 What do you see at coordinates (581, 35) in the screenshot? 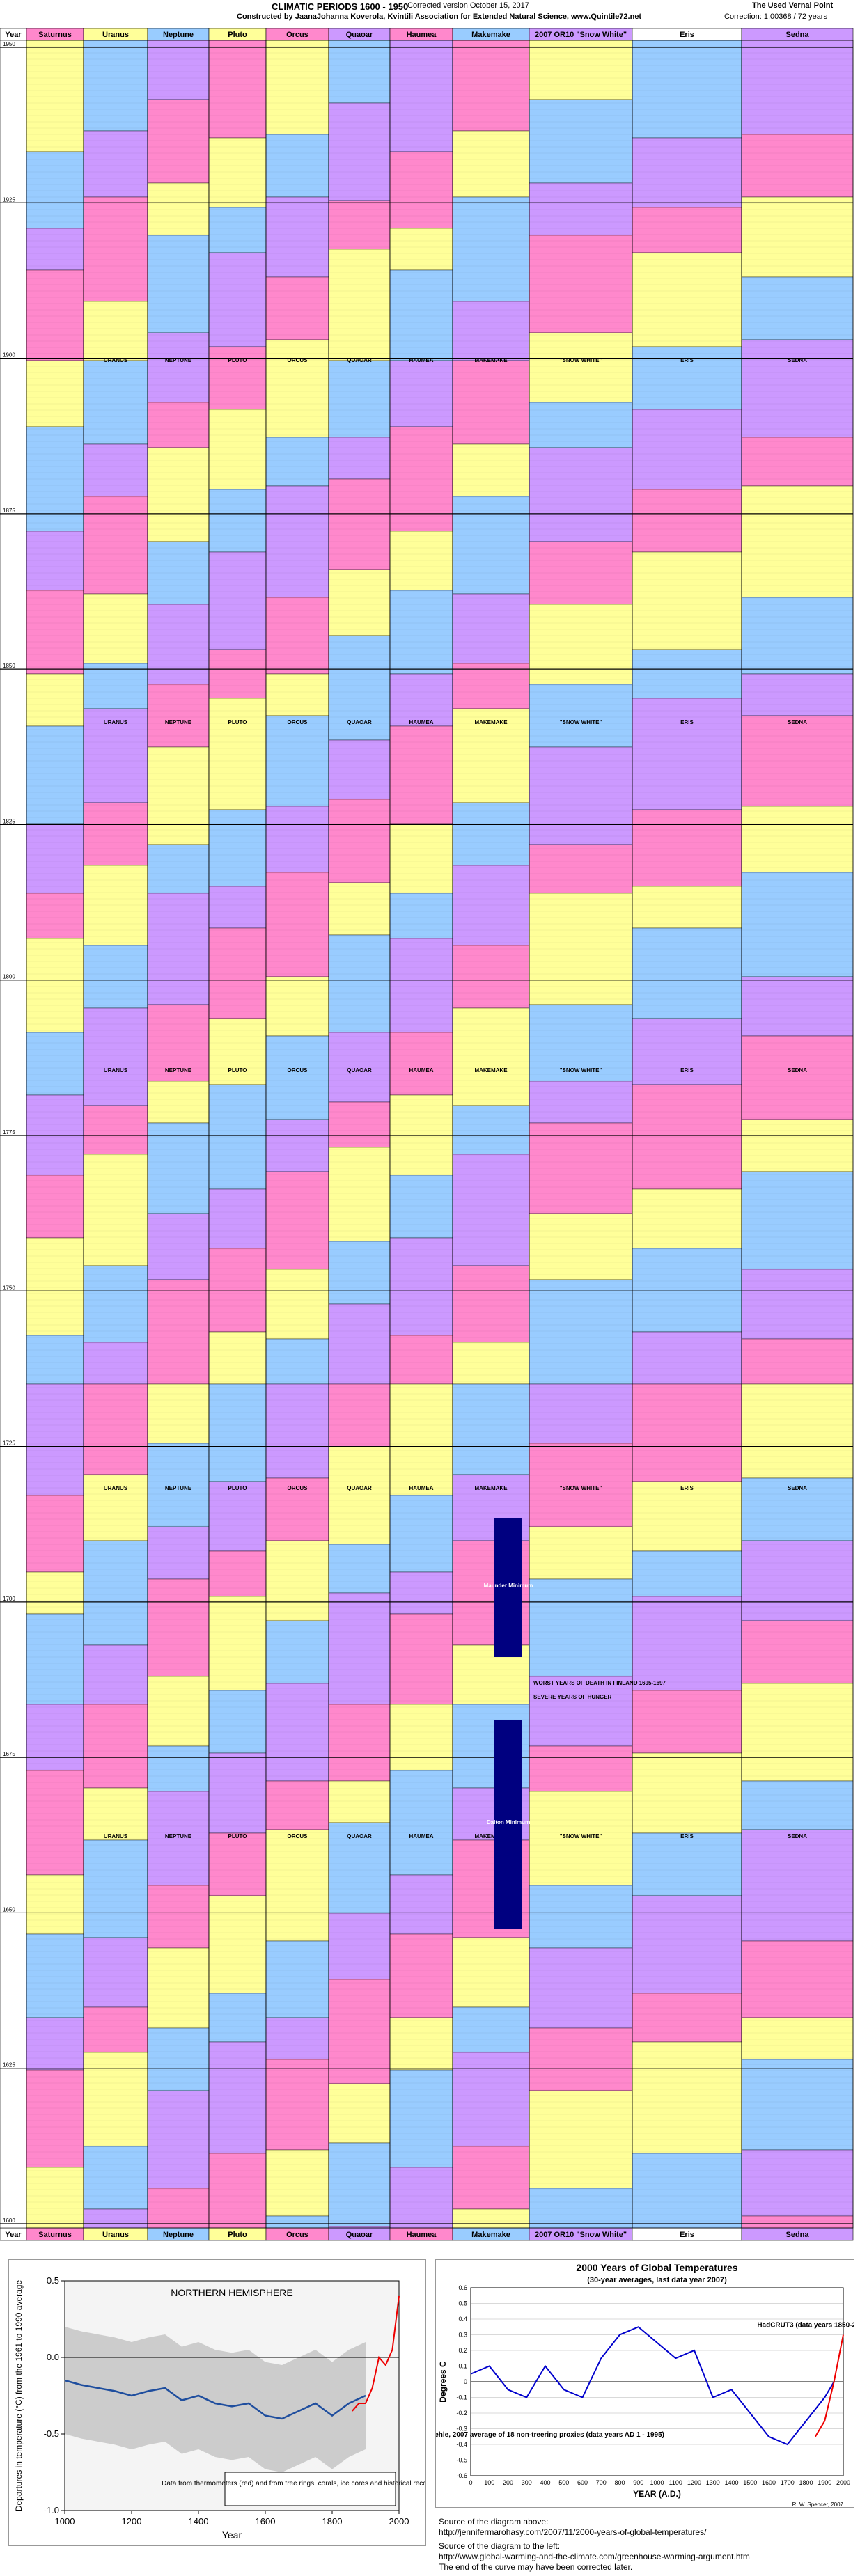
I see `column-header: 2007 OR10 "Snow White"` at bounding box center [581, 35].